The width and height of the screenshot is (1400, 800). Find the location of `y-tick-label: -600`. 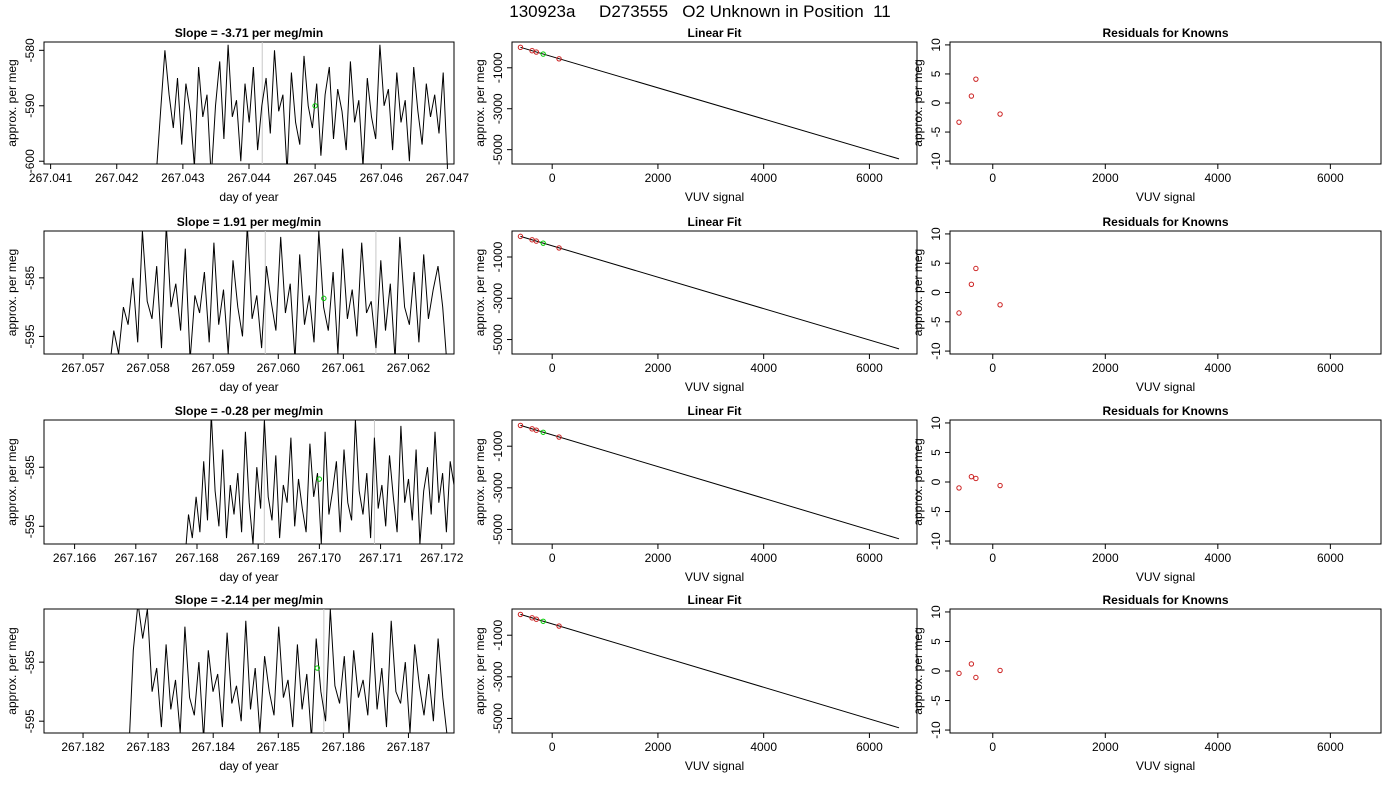

y-tick-label: -600 is located at coordinates (30, 161).